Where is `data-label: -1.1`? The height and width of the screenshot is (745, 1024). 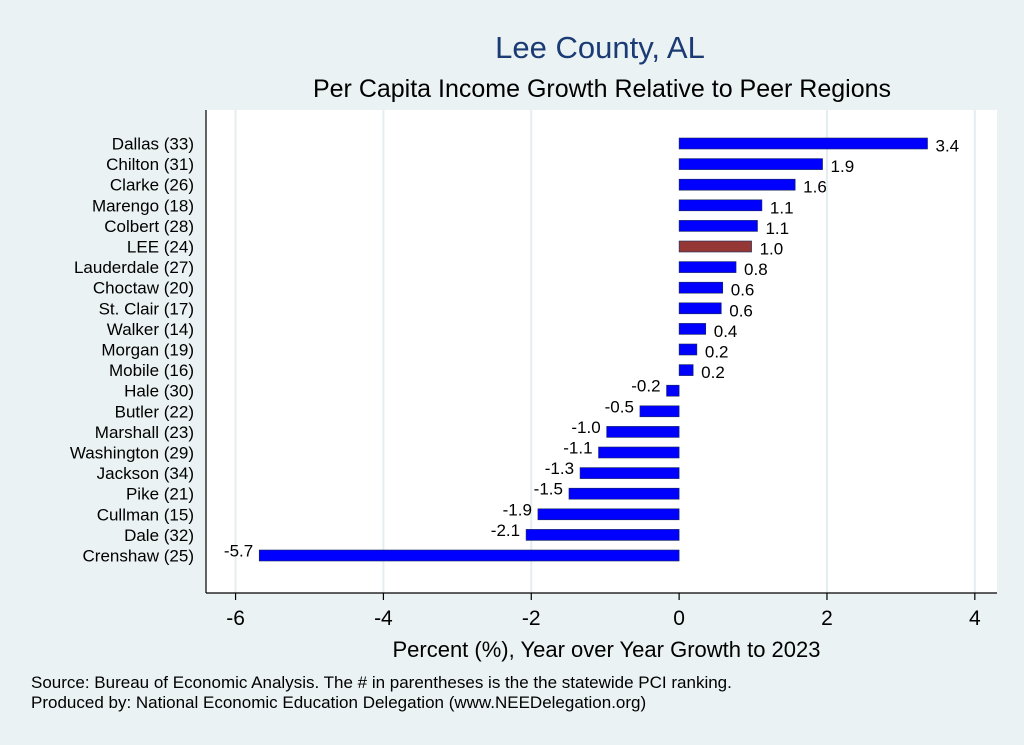
data-label: -1.1 is located at coordinates (577, 448).